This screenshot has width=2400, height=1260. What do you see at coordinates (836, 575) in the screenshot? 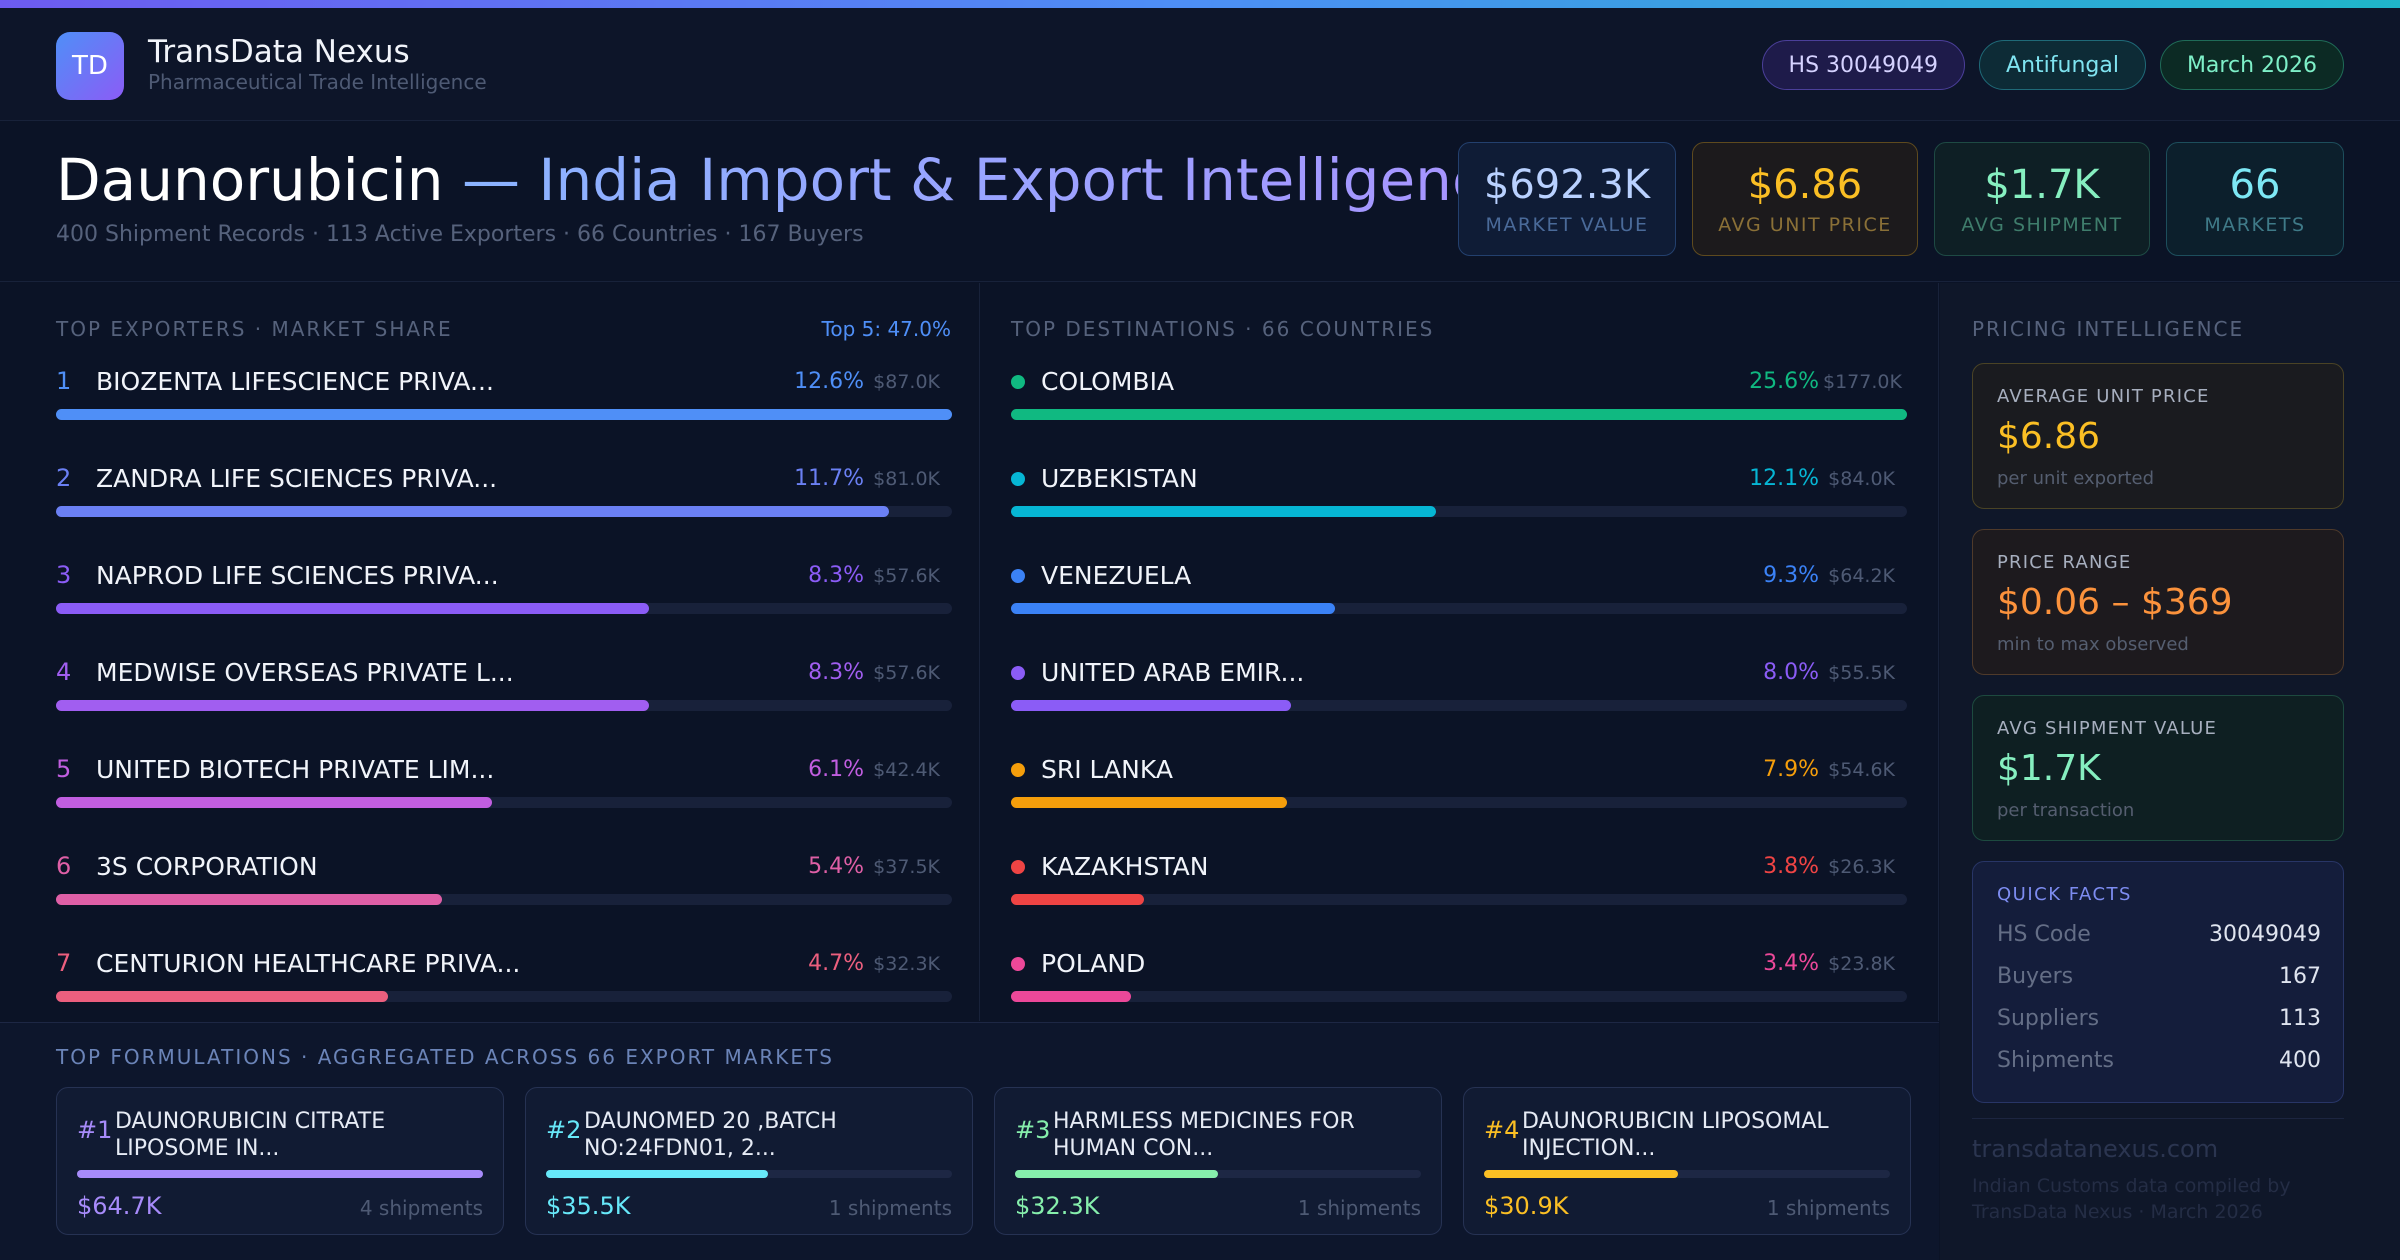
I see `exporter-share: 8.3%` at bounding box center [836, 575].